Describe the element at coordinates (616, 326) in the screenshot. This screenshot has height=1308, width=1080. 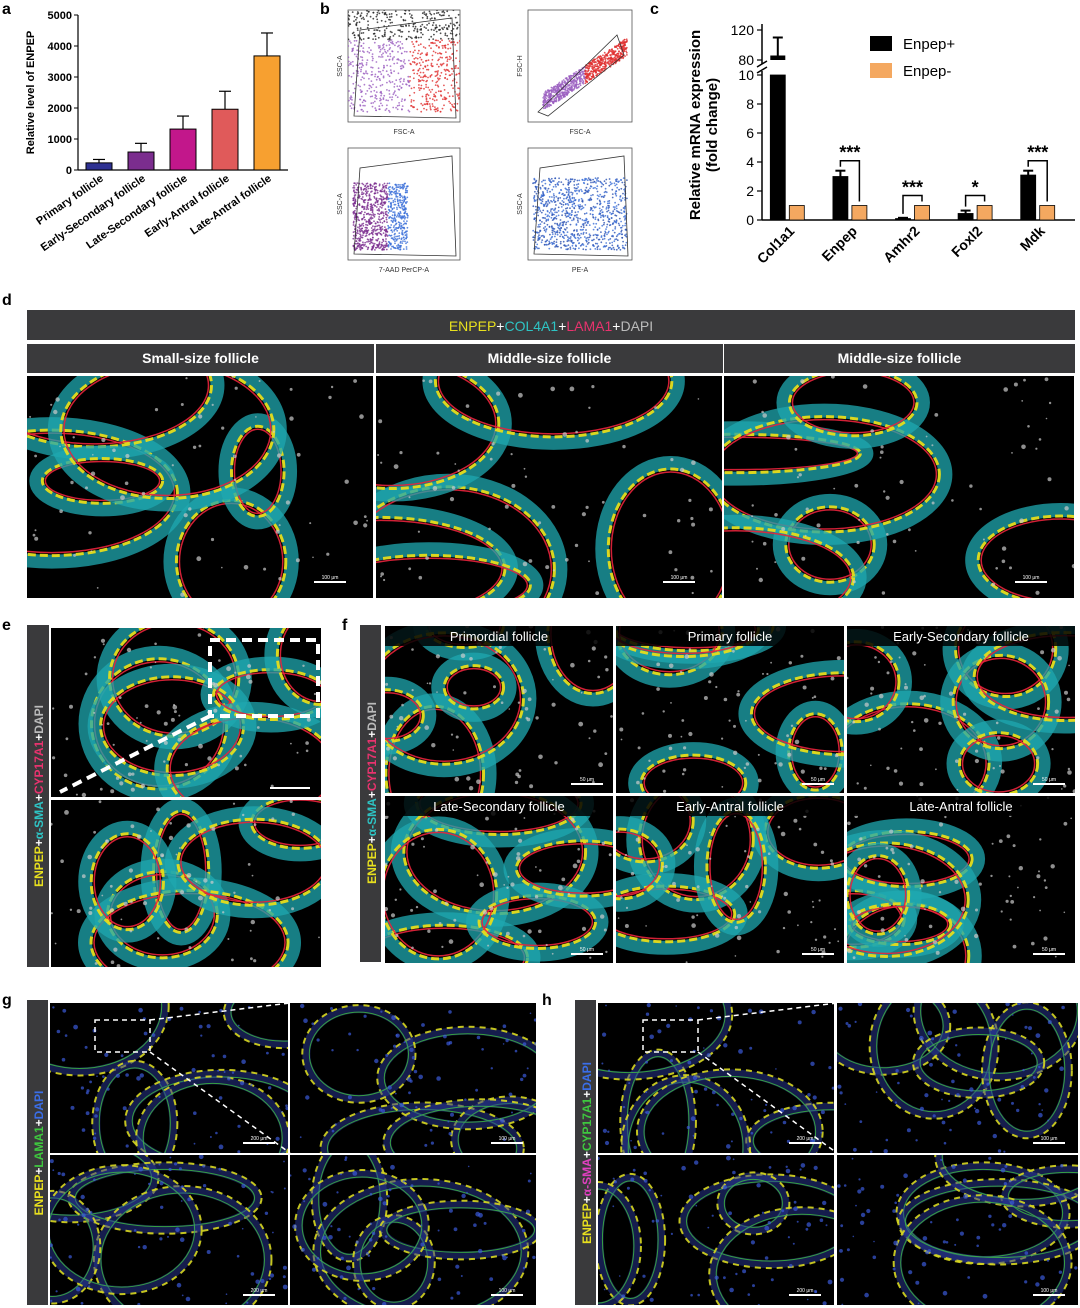
I see `stain-part: +` at that location.